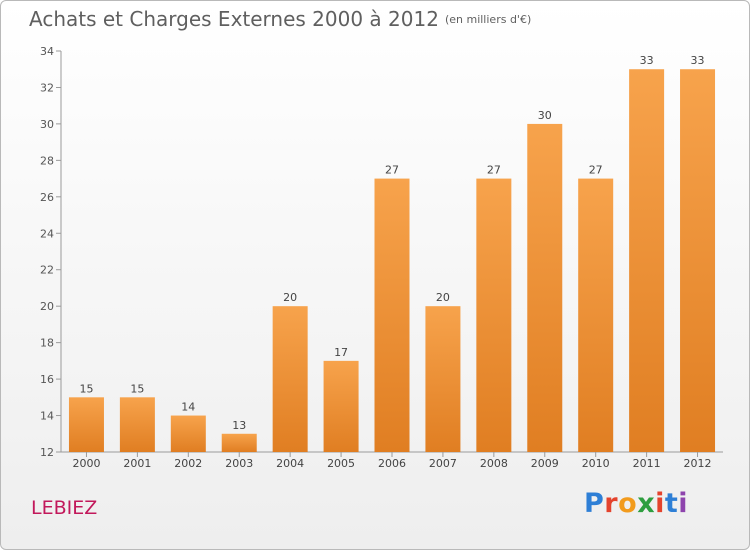 The image size is (750, 550). Describe the element at coordinates (698, 463) in the screenshot. I see `x-tick-label: 2012` at that location.